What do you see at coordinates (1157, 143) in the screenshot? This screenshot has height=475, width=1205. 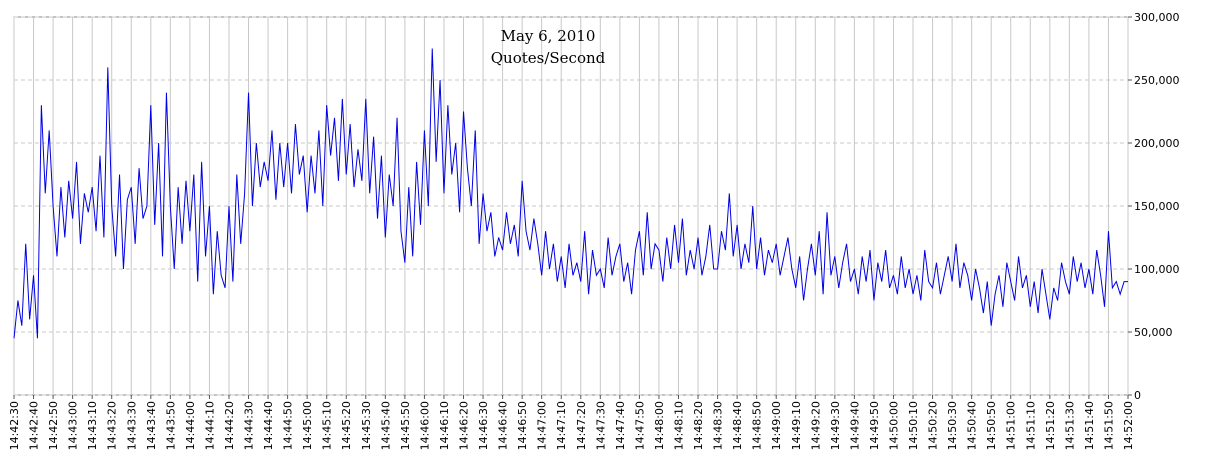 I see `y-tick-label: 200,000` at bounding box center [1157, 143].